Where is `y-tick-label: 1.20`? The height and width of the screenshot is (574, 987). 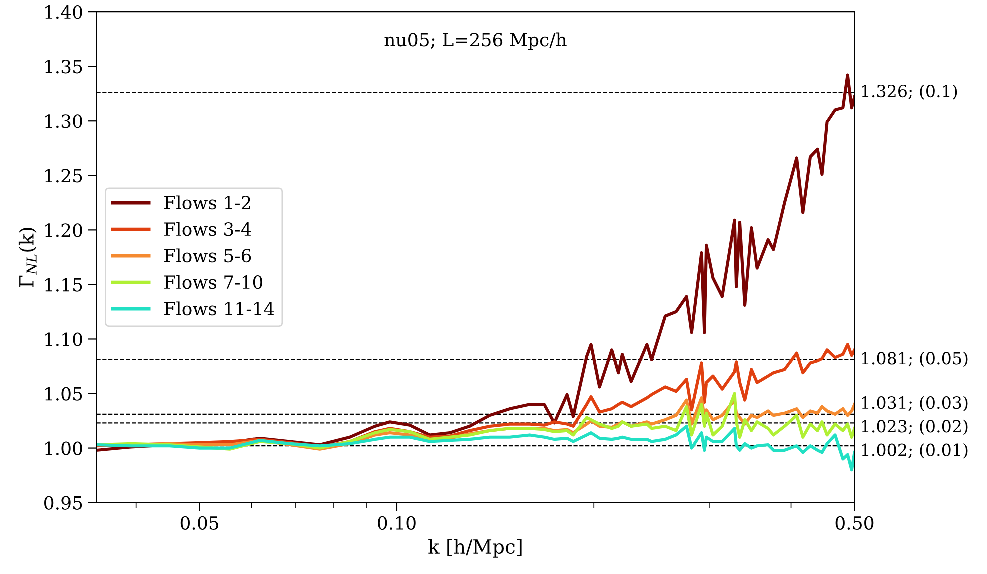
y-tick-label: 1.20 is located at coordinates (64, 231).